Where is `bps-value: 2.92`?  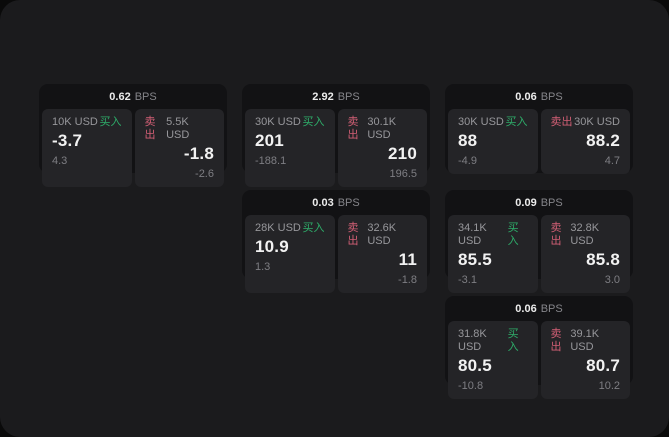
bps-value: 2.92 is located at coordinates (323, 96).